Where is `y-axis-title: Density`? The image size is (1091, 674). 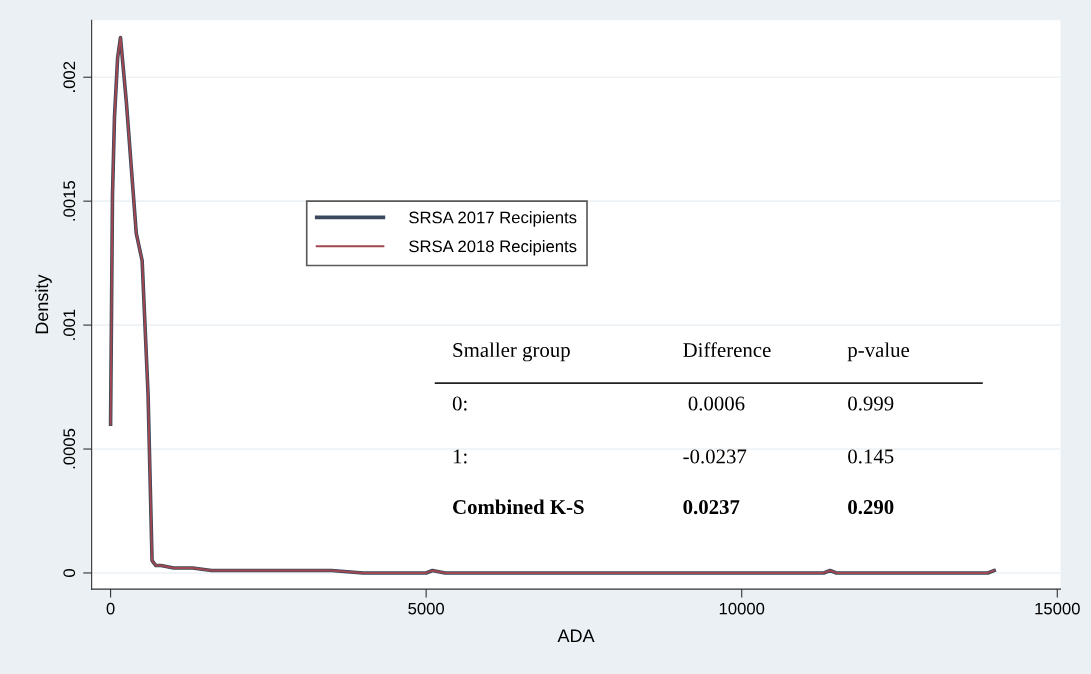
y-axis-title: Density is located at coordinates (43, 304).